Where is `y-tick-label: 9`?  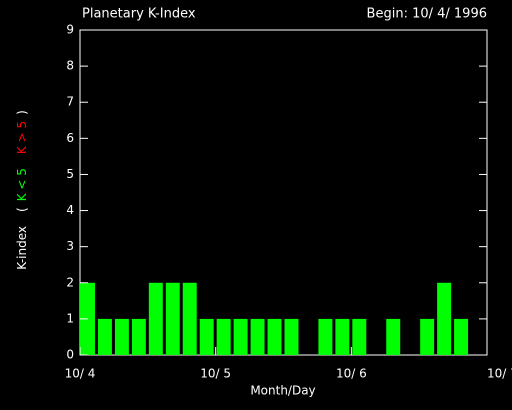 y-tick-label: 9 is located at coordinates (70, 30).